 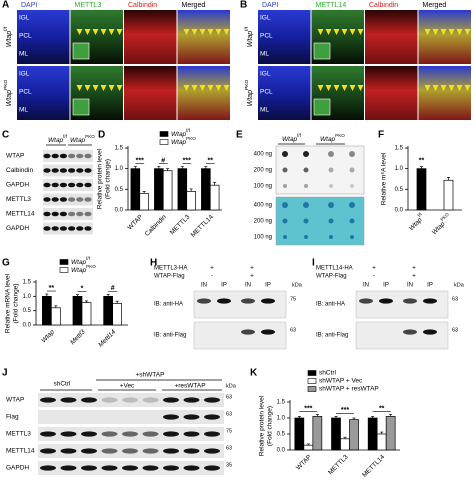 I want to click on legend-label: WtapPKO, so click(x=183, y=141).